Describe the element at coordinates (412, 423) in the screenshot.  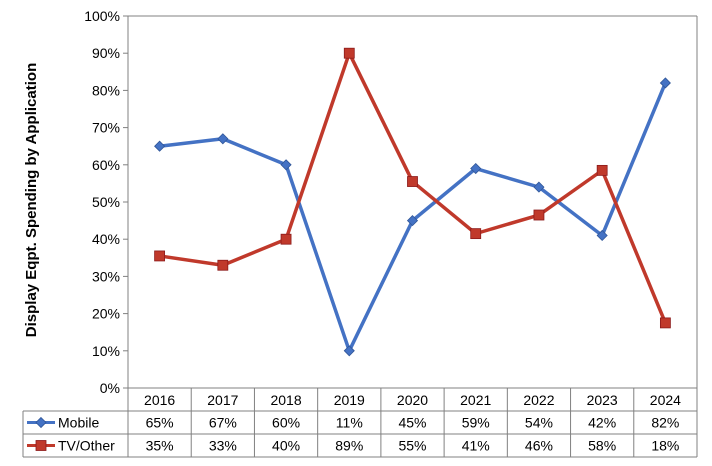
I see `data-table-cell: 45%` at that location.